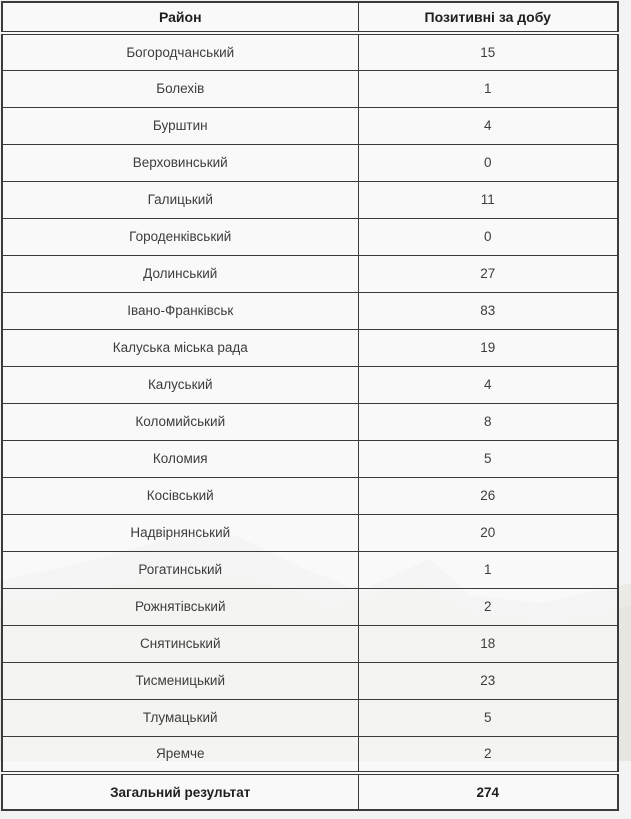  I want to click on value-cell: 8, so click(488, 421).